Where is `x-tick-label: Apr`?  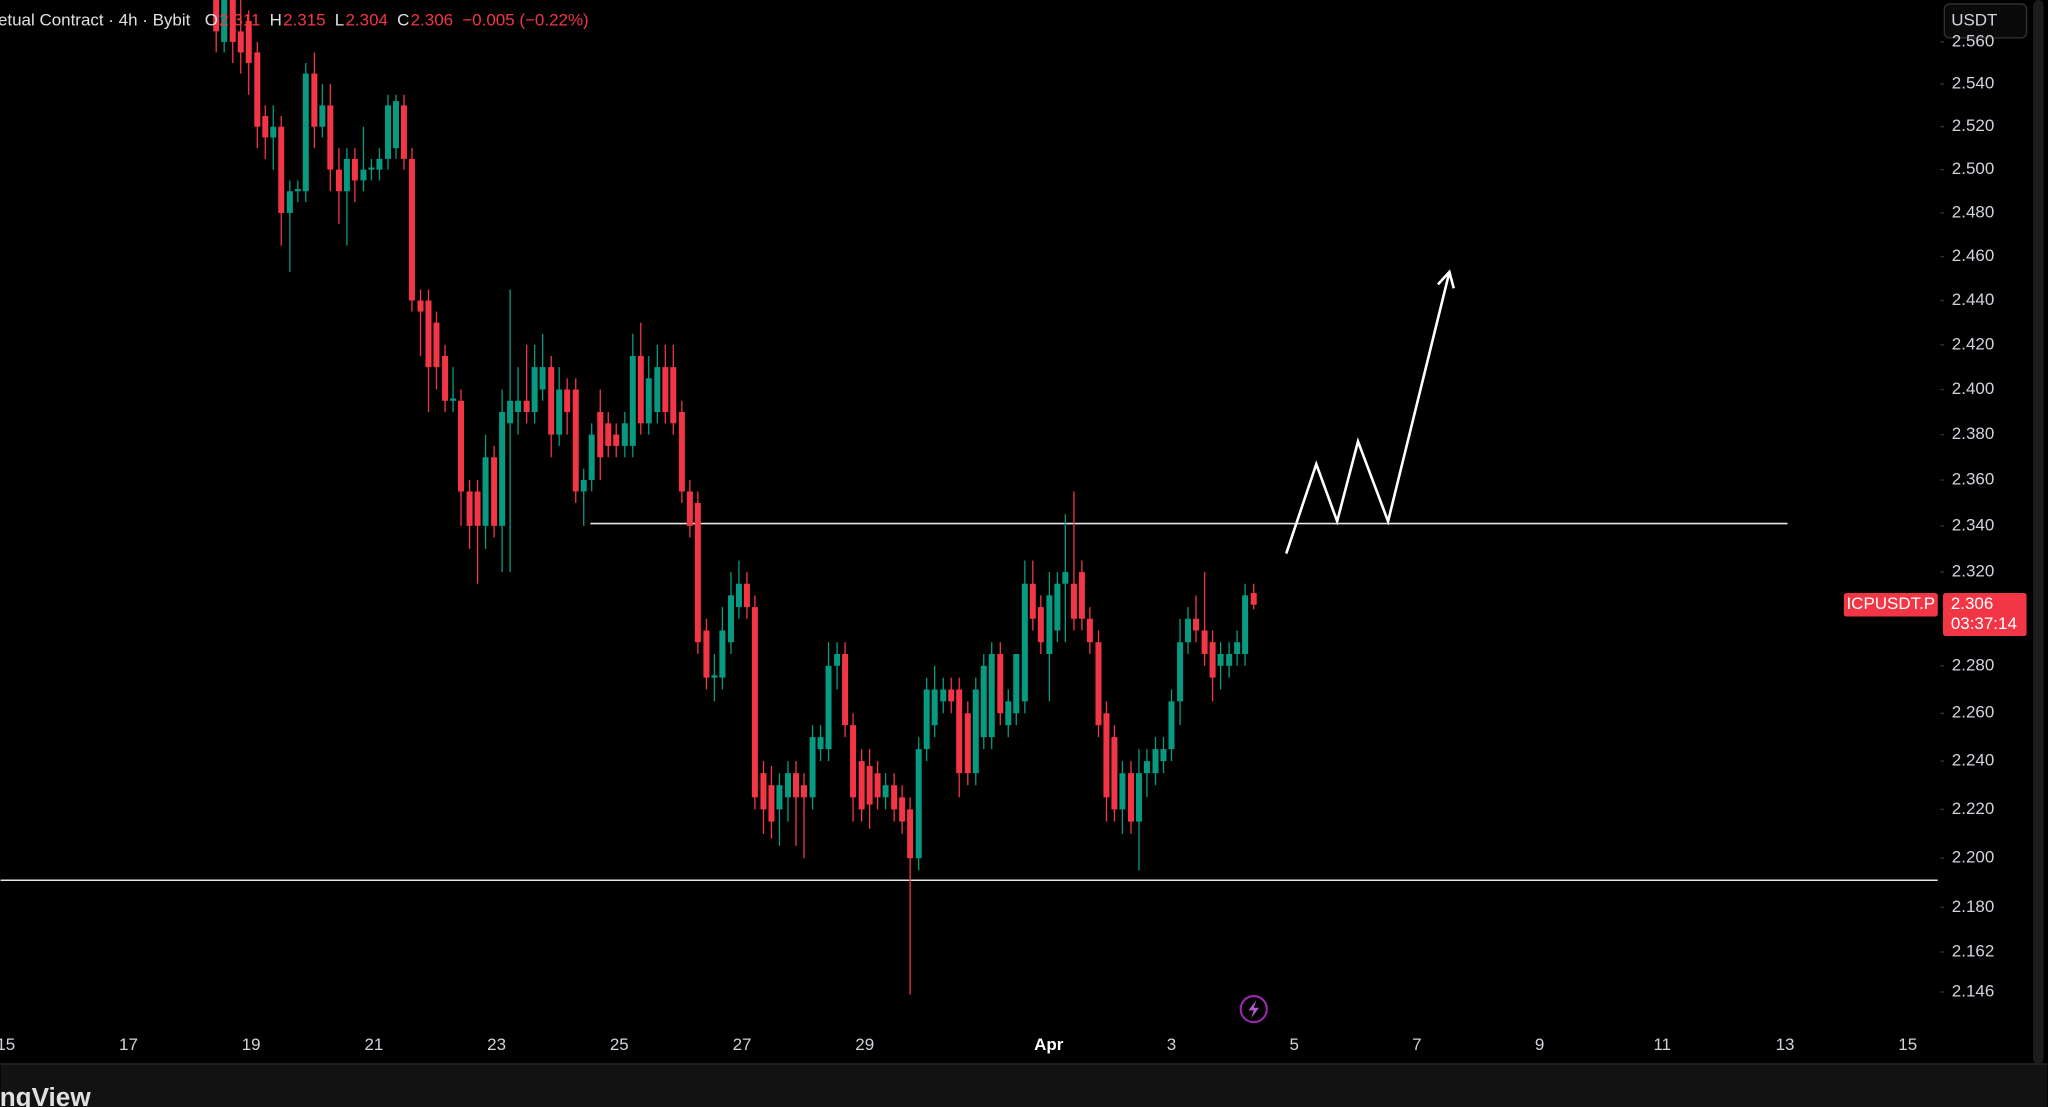 x-tick-label: Apr is located at coordinates (1049, 1044).